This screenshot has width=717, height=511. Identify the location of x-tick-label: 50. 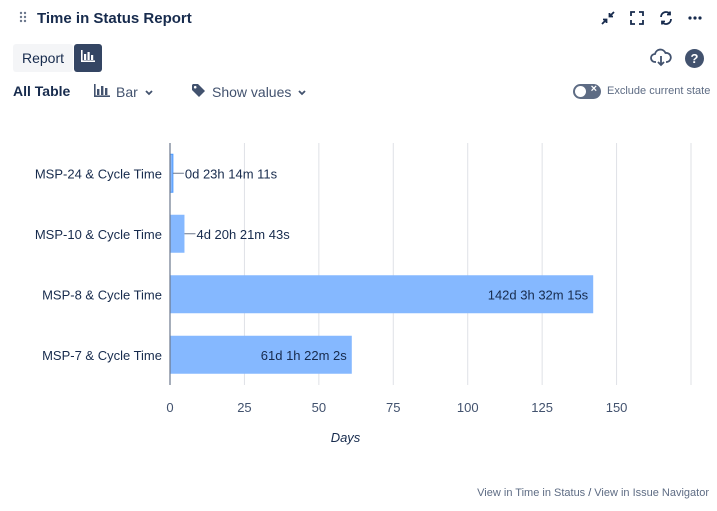
(319, 407).